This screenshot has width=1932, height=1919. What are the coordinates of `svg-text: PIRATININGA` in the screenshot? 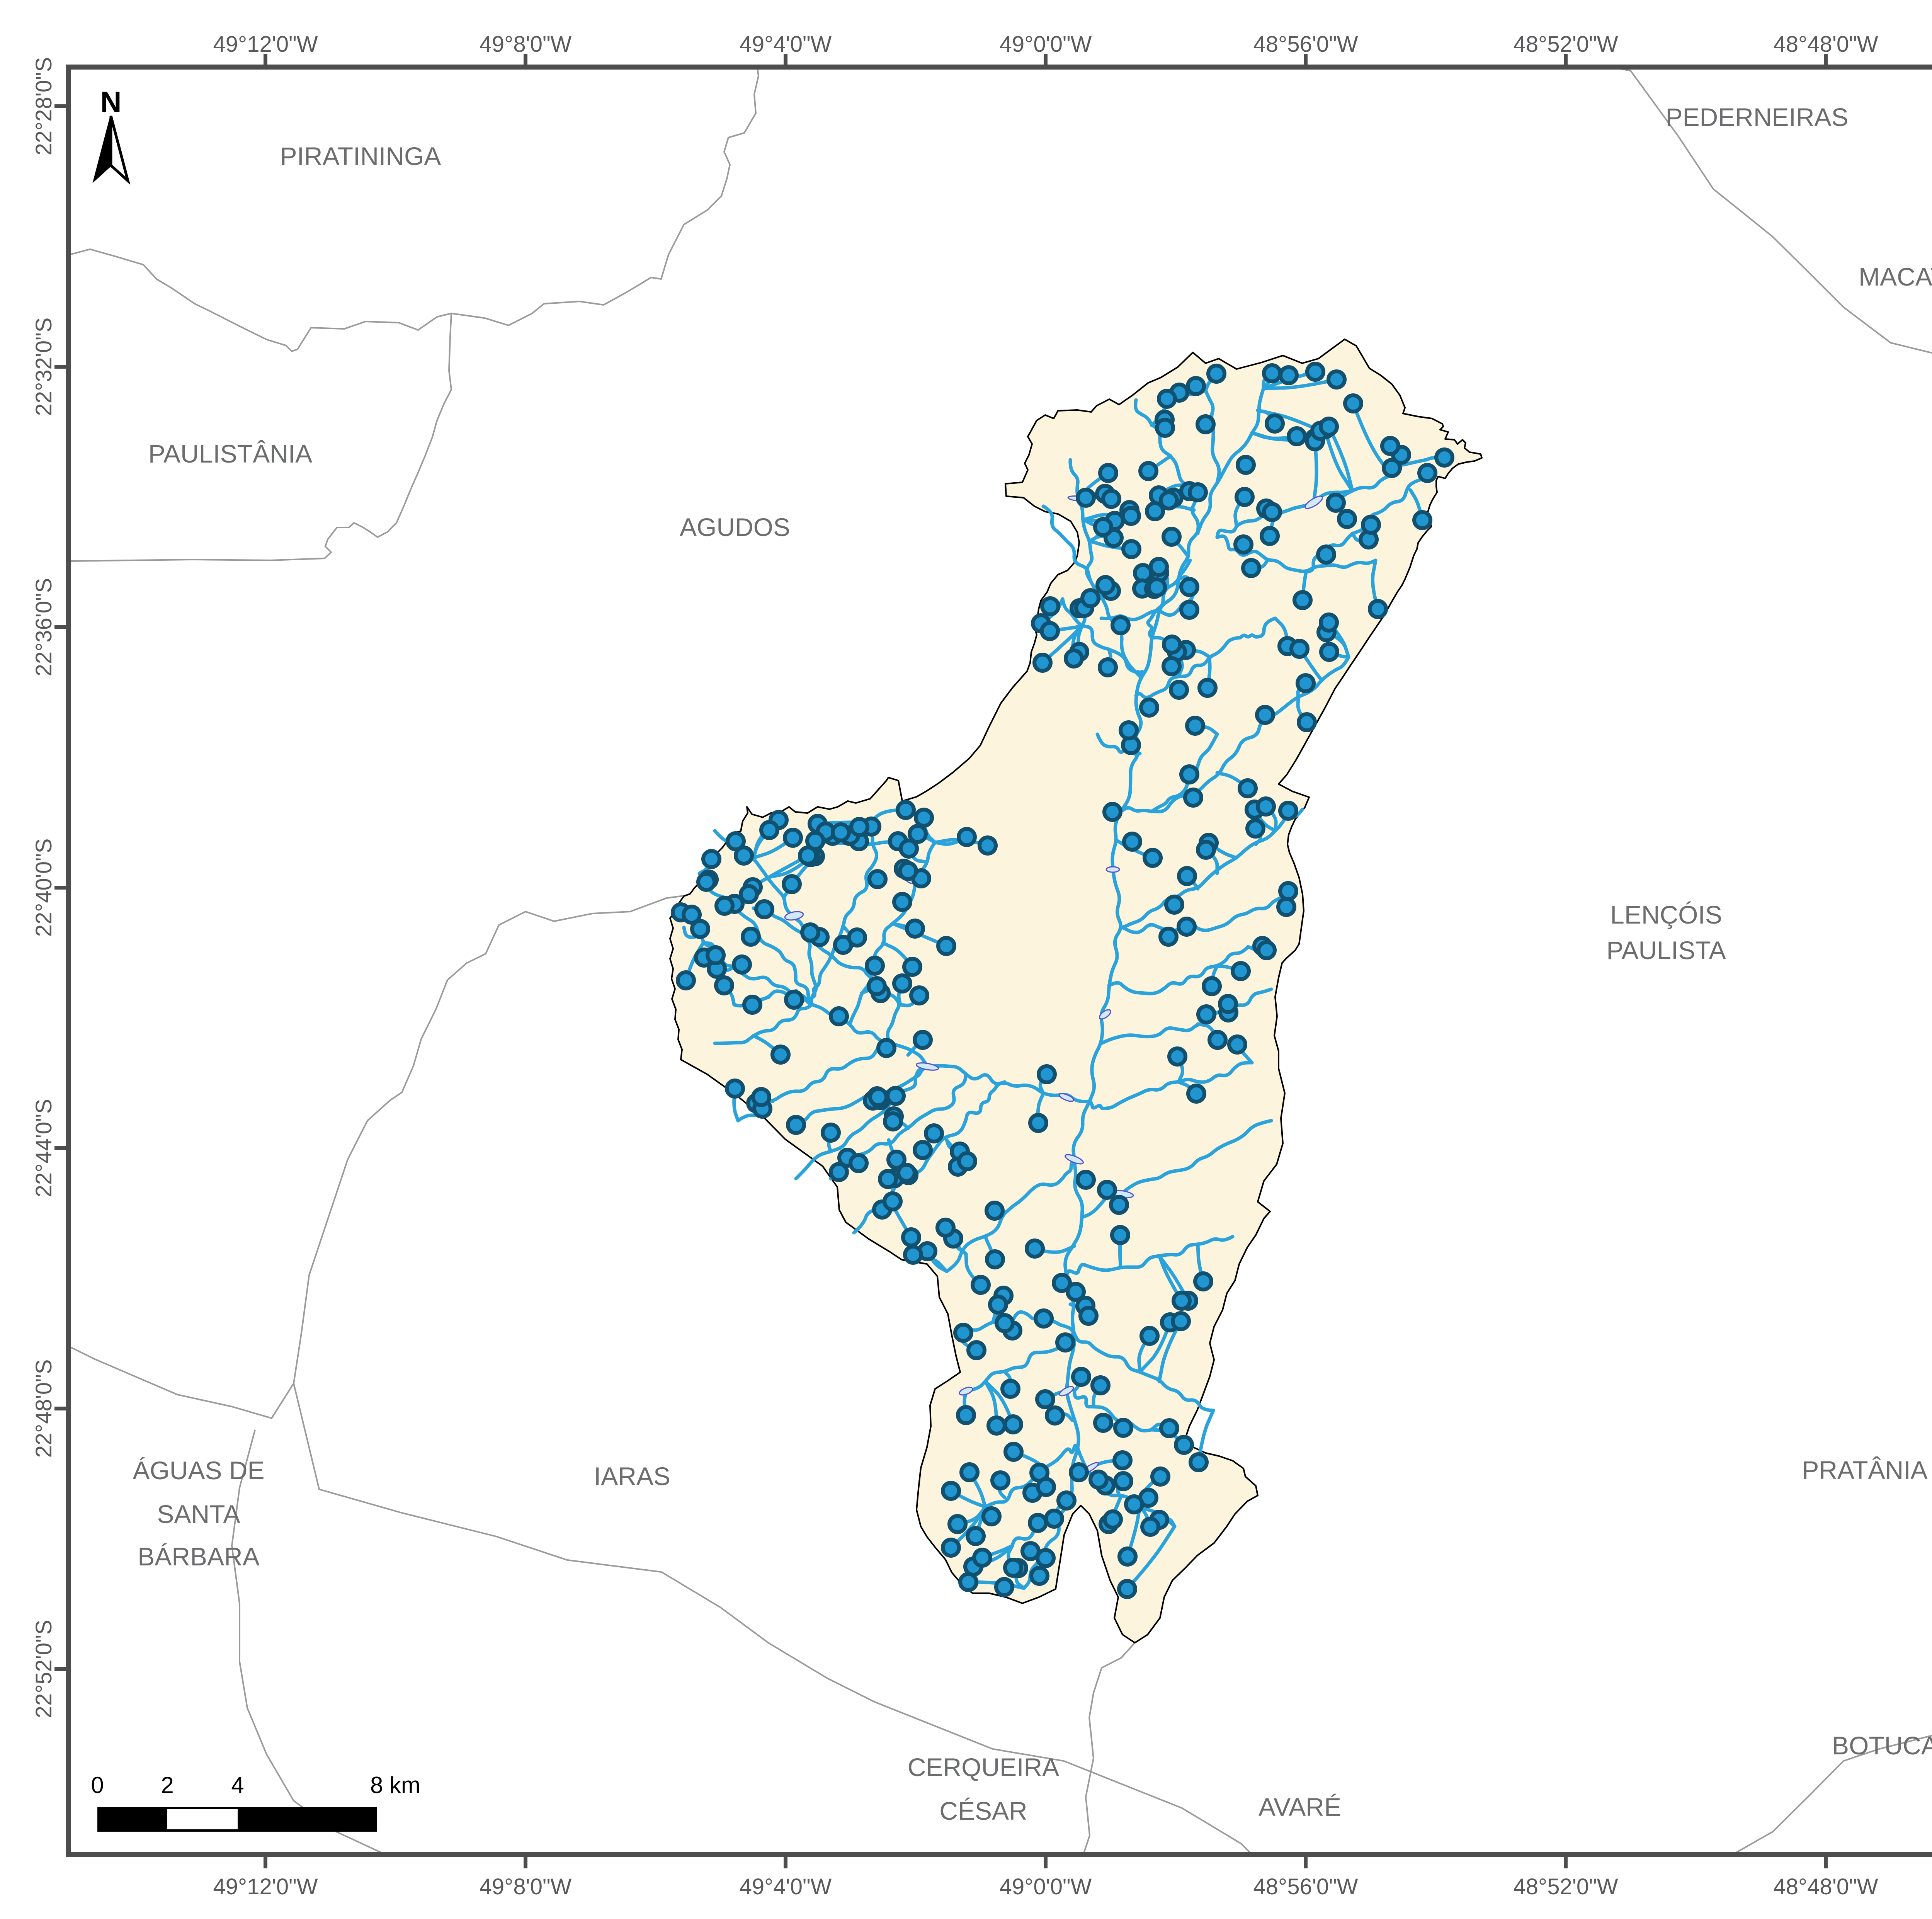 It's located at (360, 156).